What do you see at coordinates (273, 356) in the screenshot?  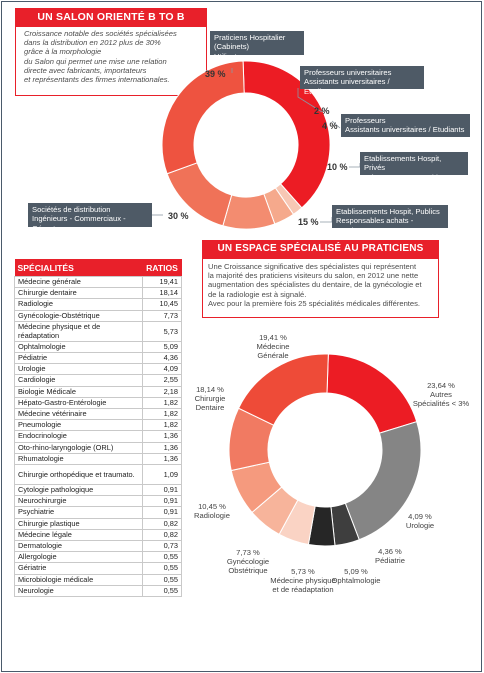 I see `label-line: Générale` at bounding box center [273, 356].